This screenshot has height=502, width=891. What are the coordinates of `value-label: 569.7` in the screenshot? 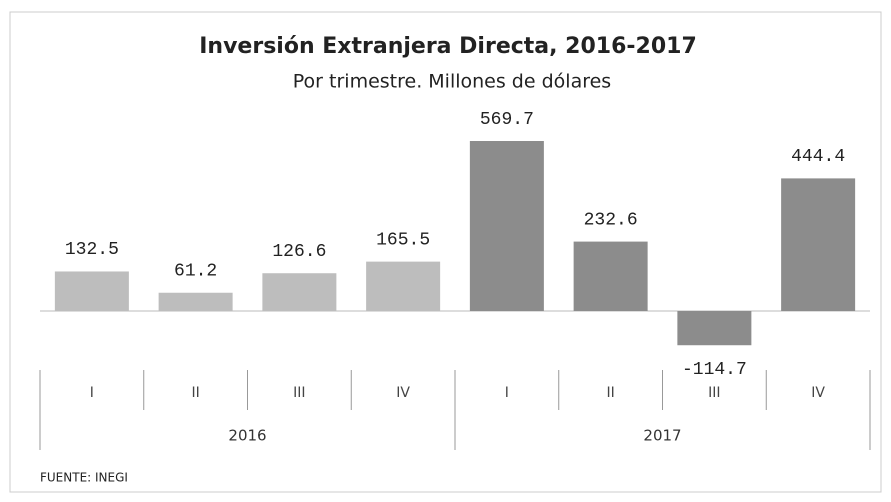 It's located at (507, 120).